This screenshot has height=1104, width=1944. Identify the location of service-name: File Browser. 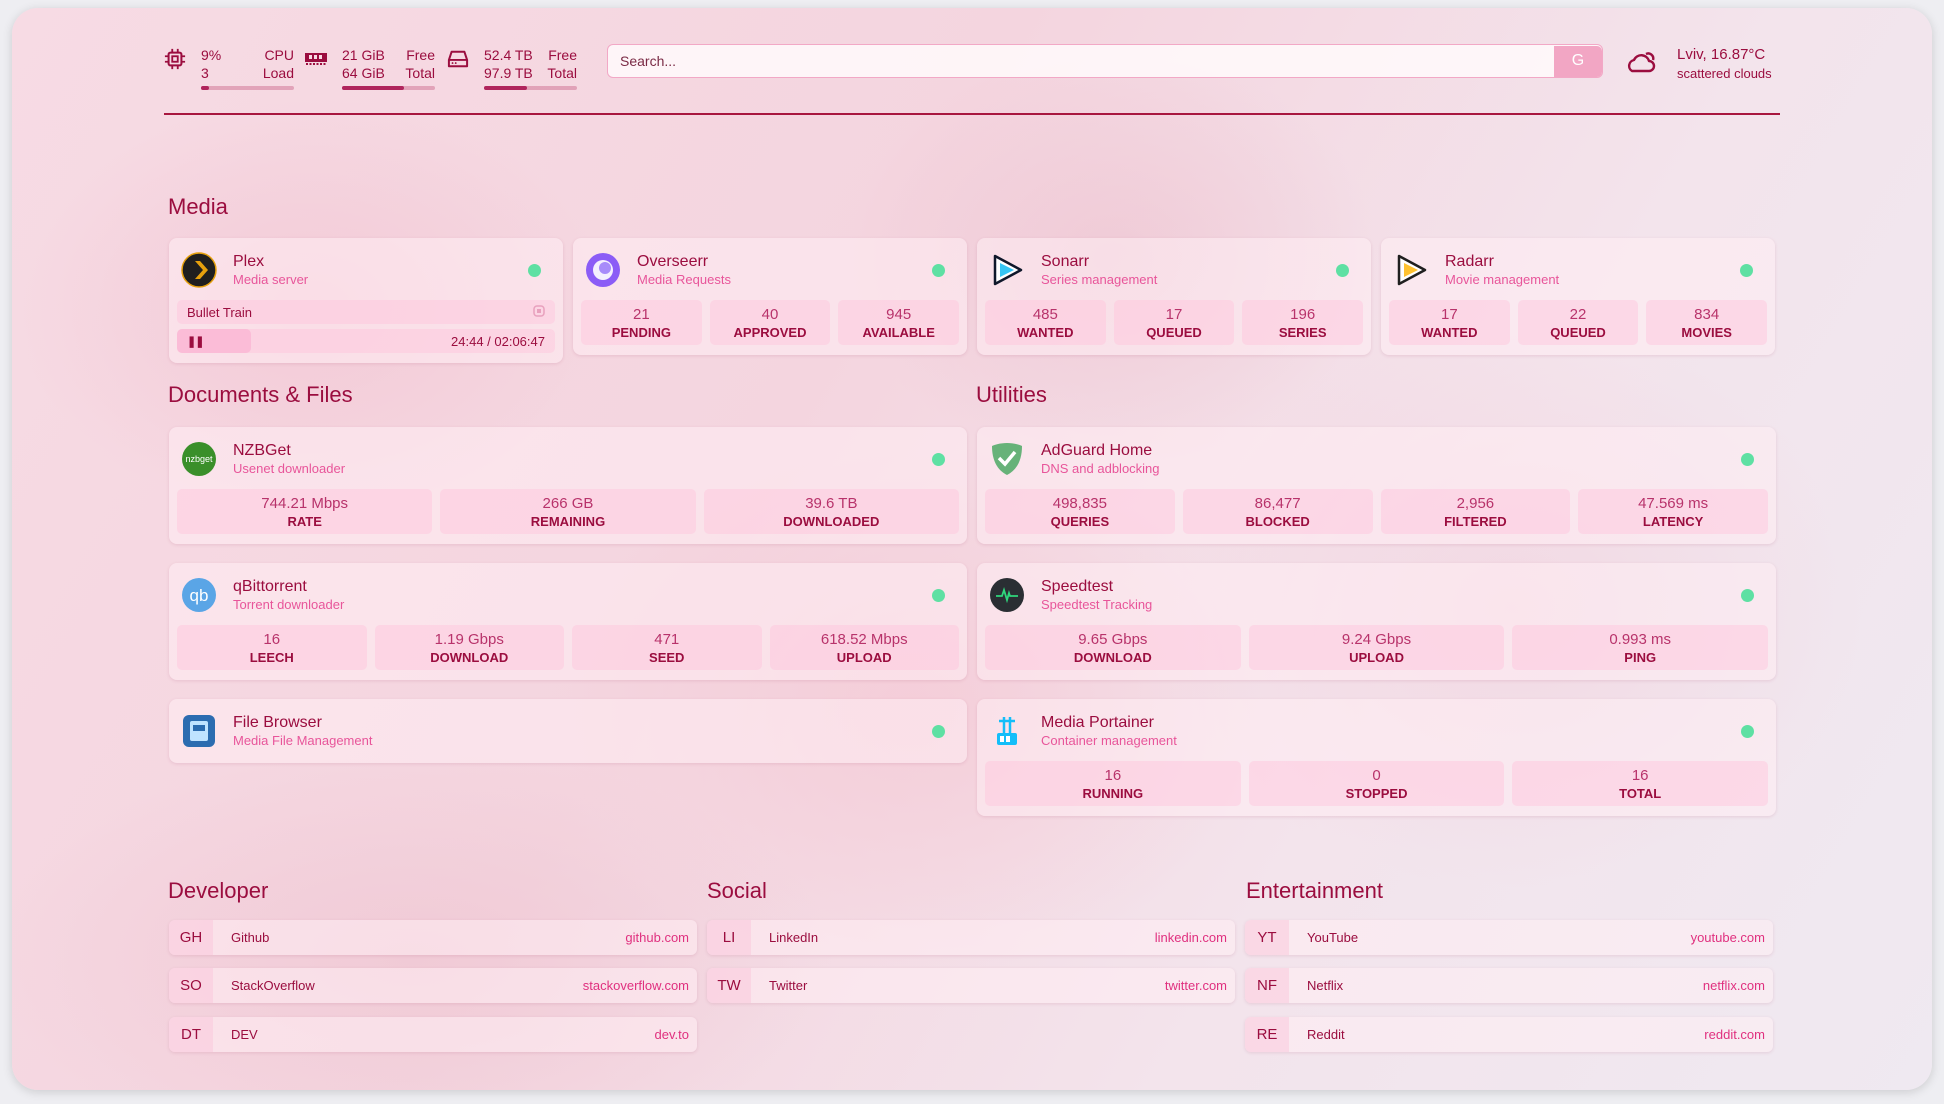
(277, 722).